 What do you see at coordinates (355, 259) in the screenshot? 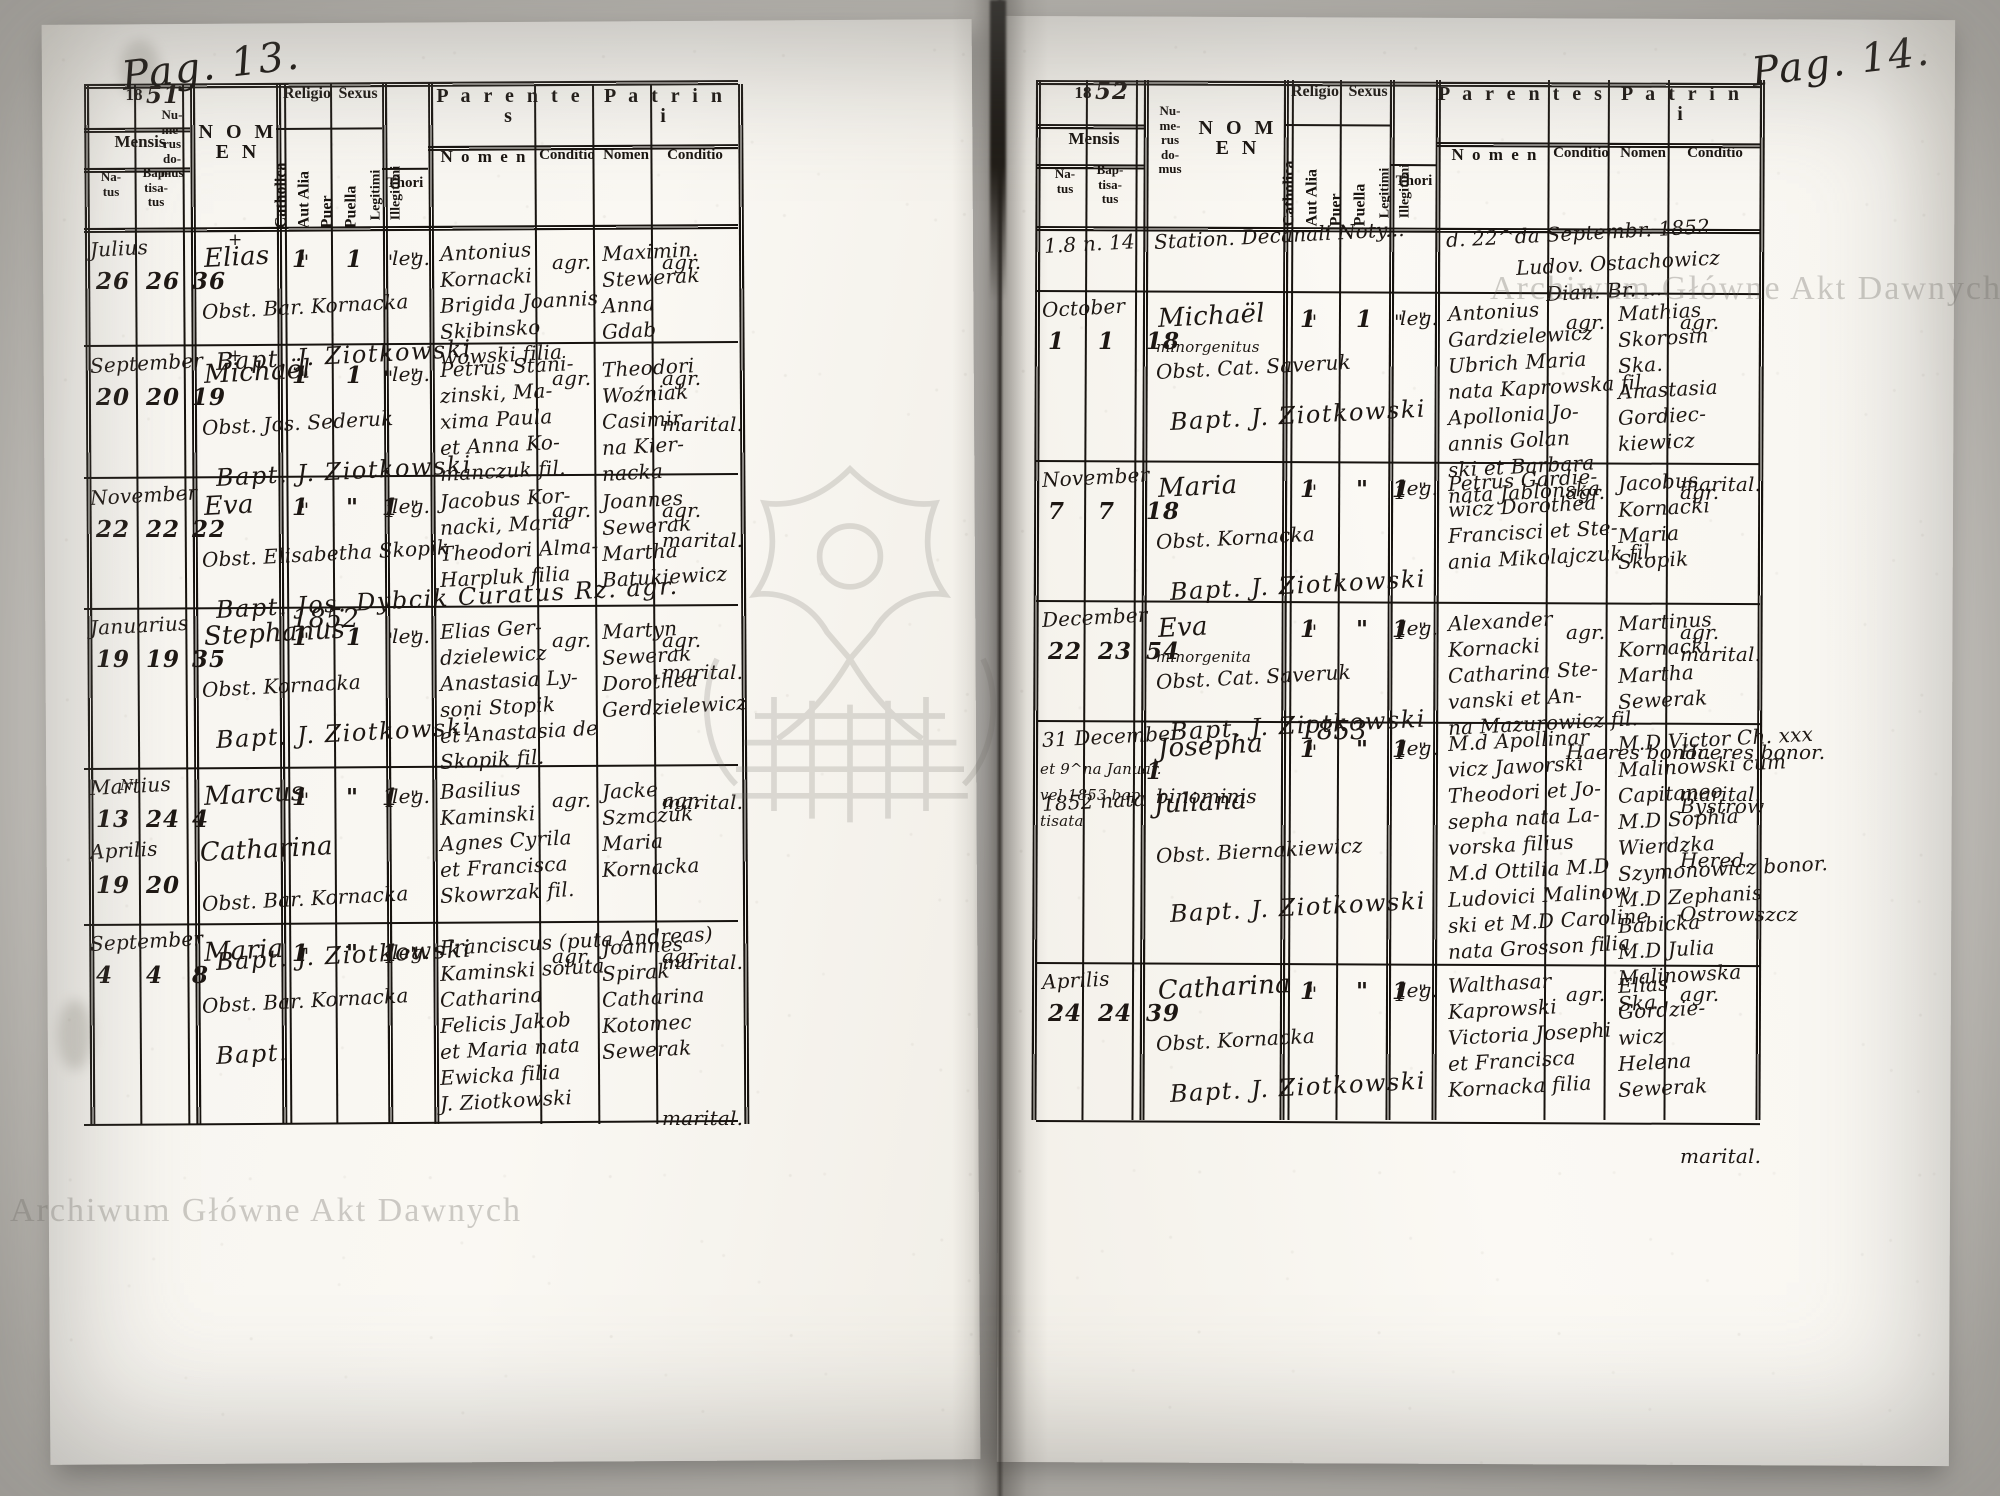
I see `left-row-0-puer: 1` at bounding box center [355, 259].